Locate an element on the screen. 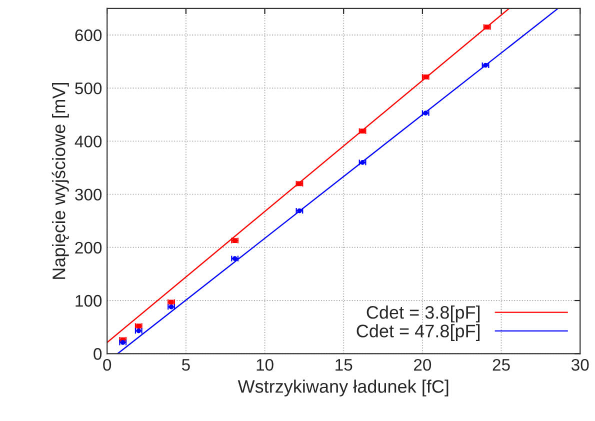  x-tick-label: 0 is located at coordinates (107, 364).